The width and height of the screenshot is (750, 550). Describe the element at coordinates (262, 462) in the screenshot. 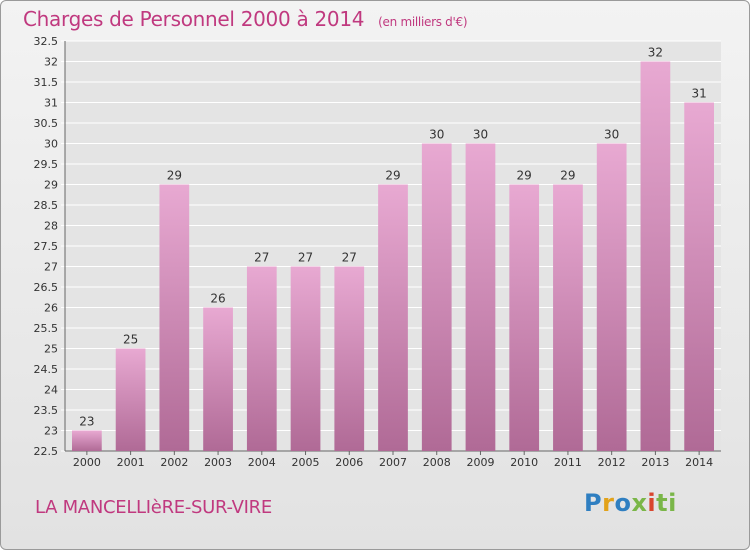

I see `x-tick-label: 2004` at that location.